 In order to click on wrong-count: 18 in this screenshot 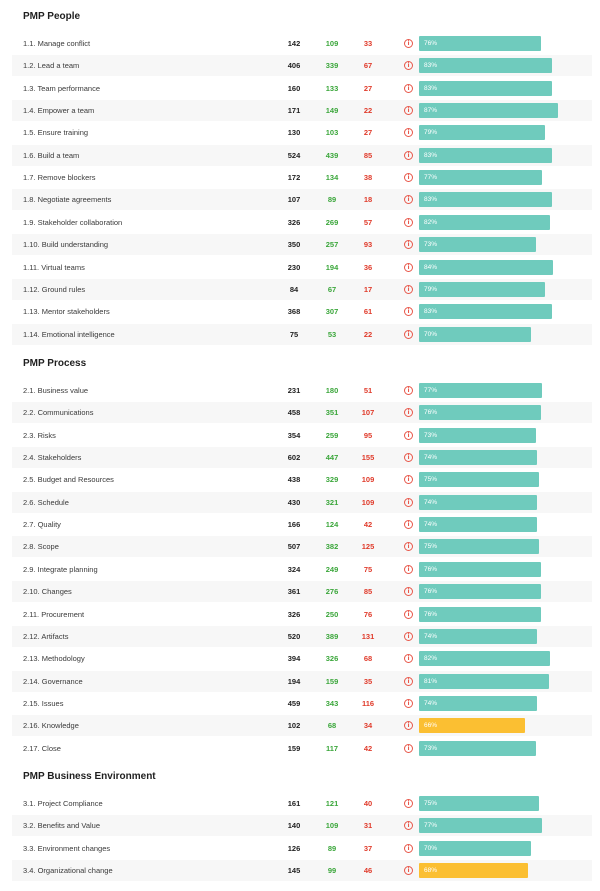, I will do `click(368, 200)`.